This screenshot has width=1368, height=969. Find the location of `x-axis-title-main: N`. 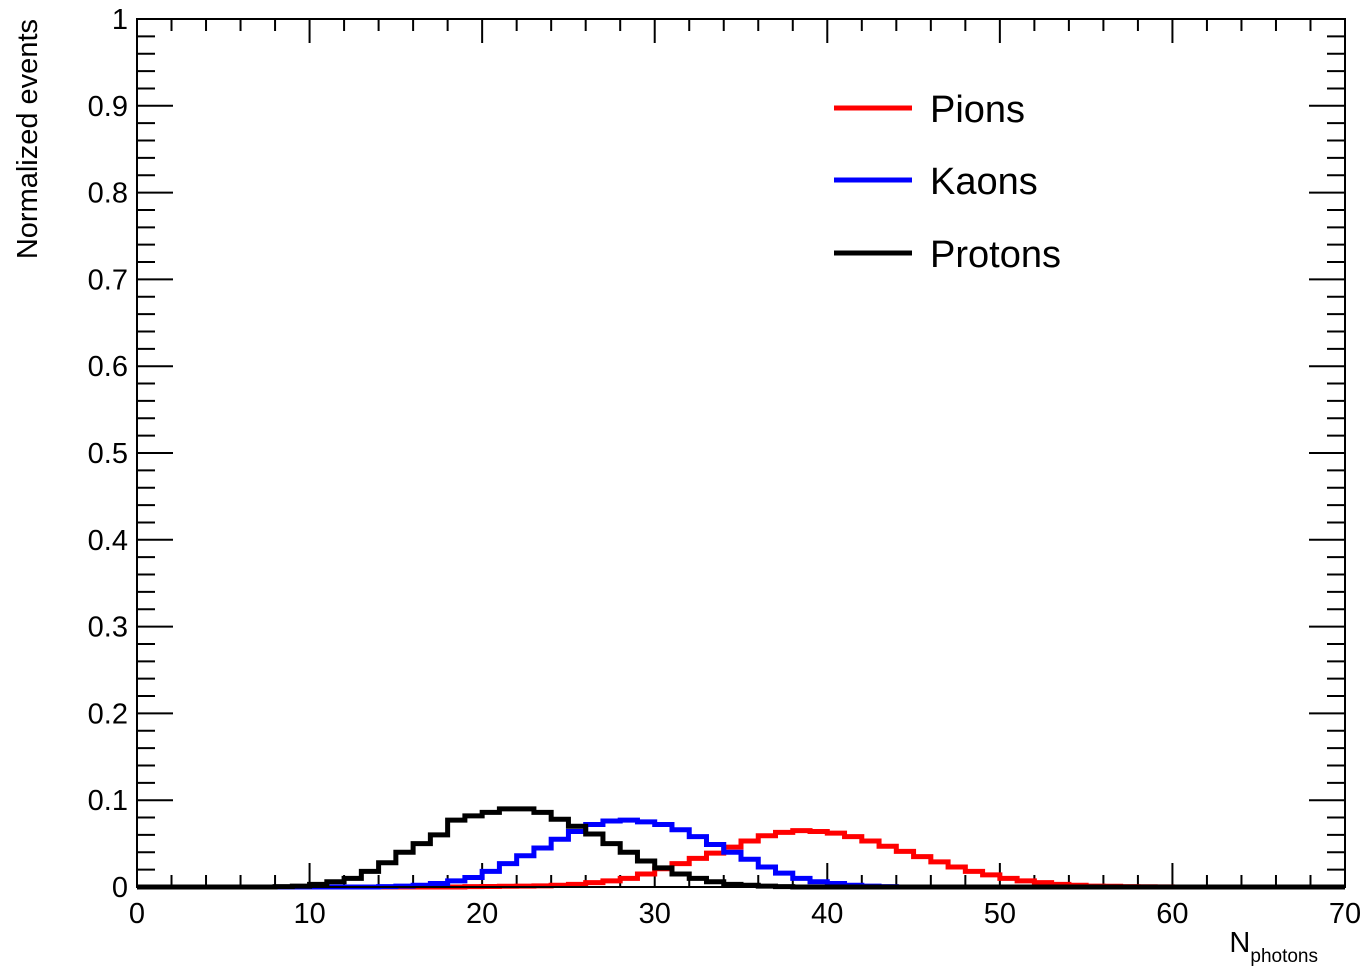

x-axis-title-main: N is located at coordinates (1239, 943).